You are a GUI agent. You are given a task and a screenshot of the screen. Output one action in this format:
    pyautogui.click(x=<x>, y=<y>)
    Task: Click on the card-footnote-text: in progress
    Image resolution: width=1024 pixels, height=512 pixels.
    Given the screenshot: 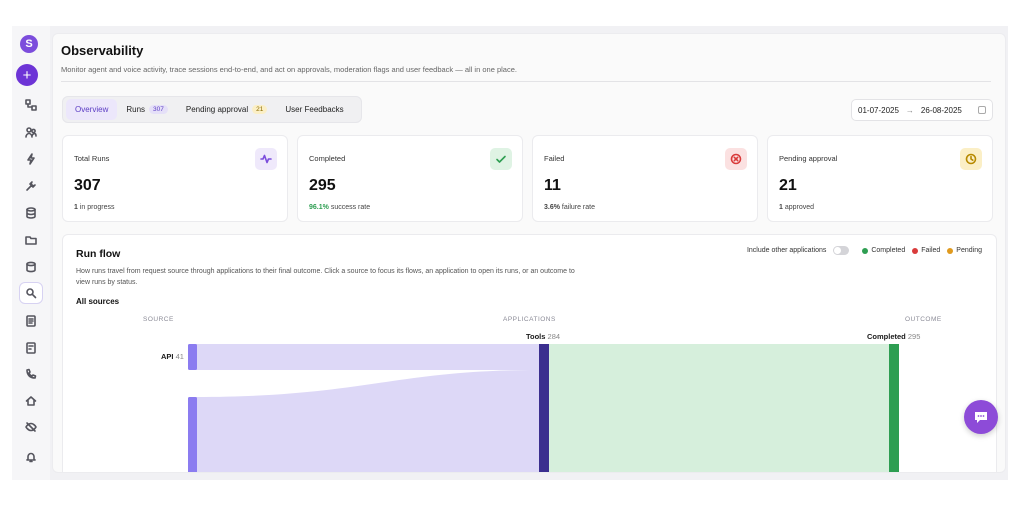 What is the action you would take?
    pyautogui.click(x=97, y=207)
    